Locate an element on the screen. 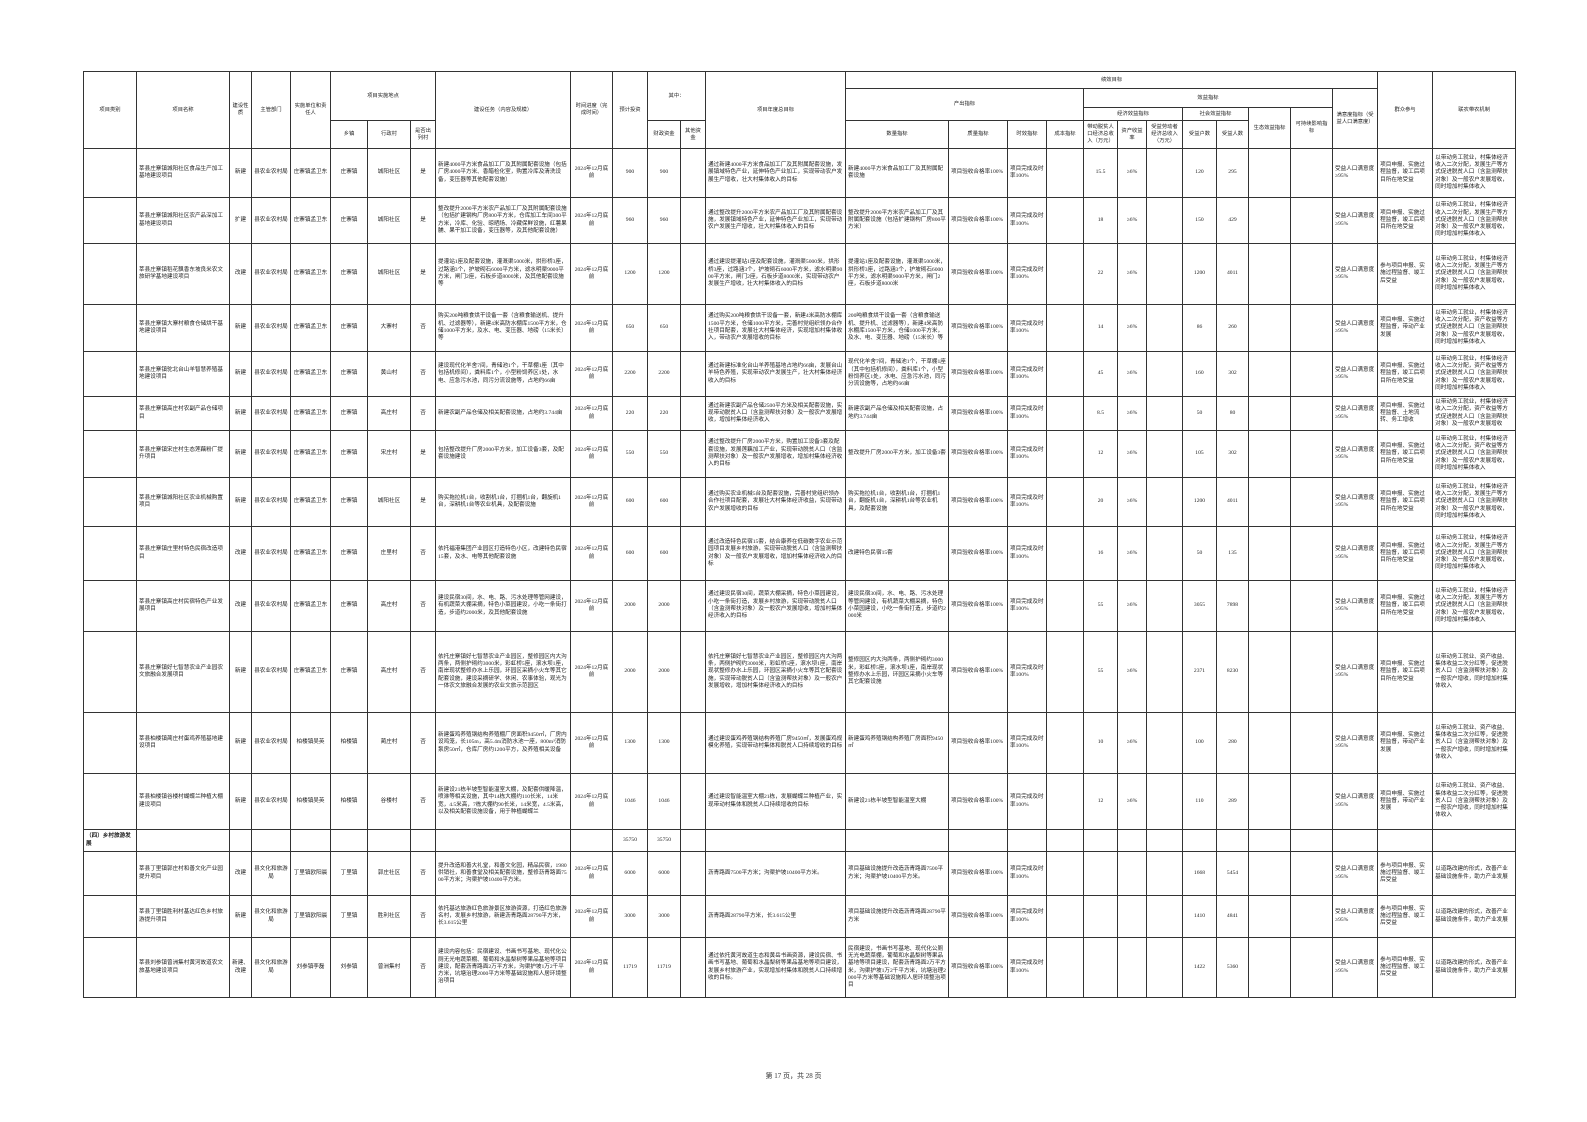 The width and height of the screenshot is (1587, 1122). table-cell: 1046 is located at coordinates (630, 801).